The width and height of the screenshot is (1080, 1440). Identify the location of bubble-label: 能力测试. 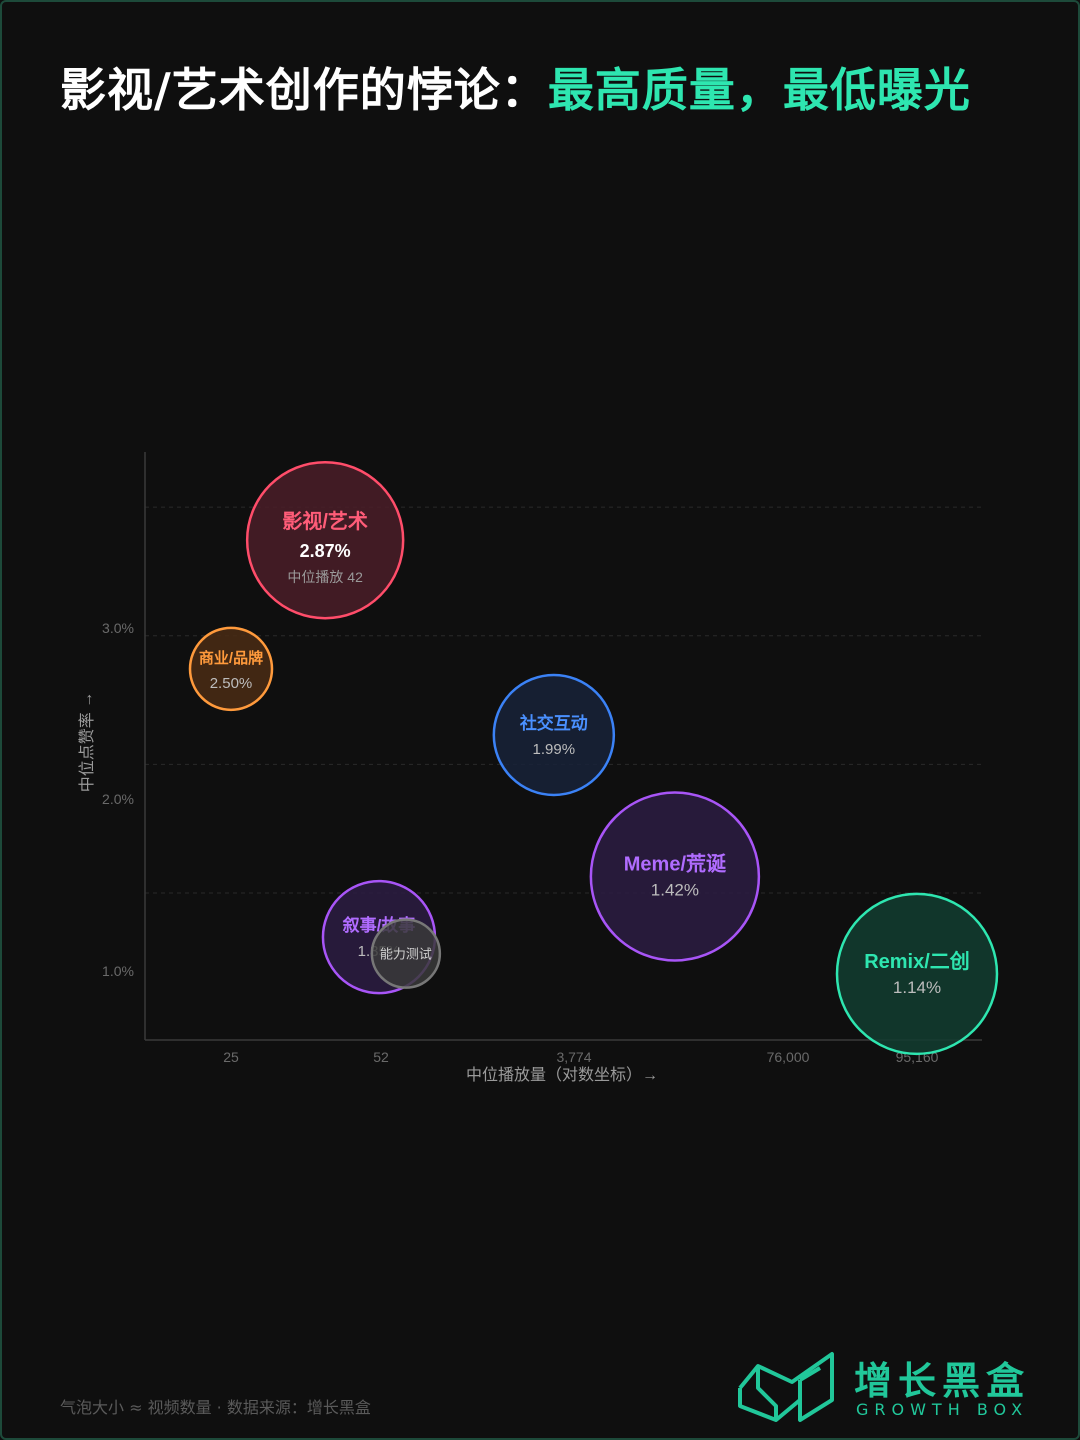
(406, 954).